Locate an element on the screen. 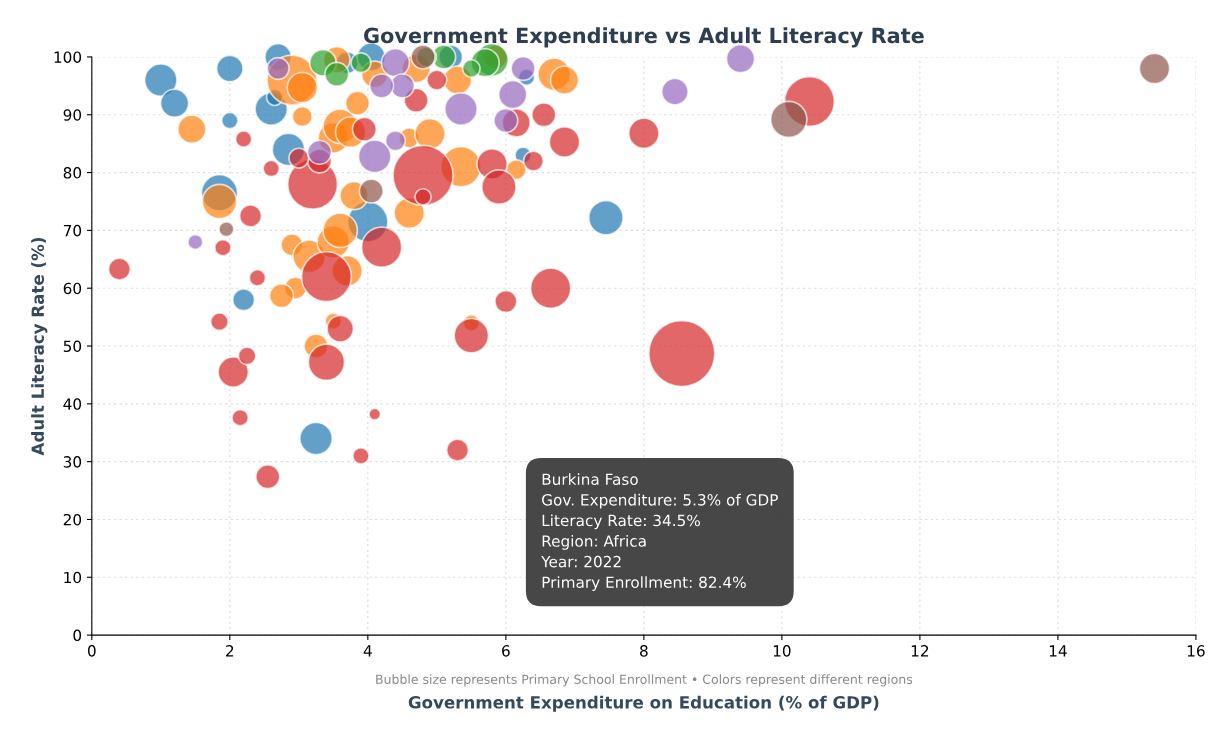  y-tick-label: 20 is located at coordinates (72, 519).